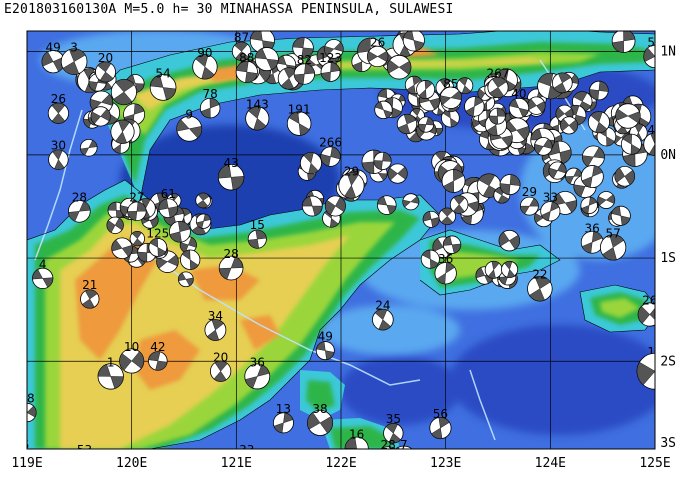 The width and height of the screenshot is (687, 477). What do you see at coordinates (136, 197) in the screenshot?
I see `event-depth-label: 27` at bounding box center [136, 197].